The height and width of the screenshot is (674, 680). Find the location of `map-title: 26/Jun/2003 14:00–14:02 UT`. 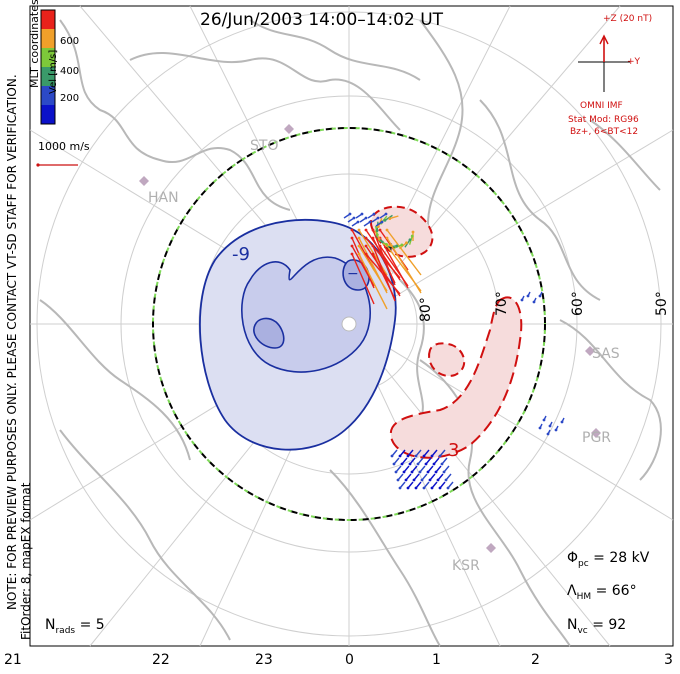

map-title: 26/Jun/2003 14:00–14:02 UT is located at coordinates (322, 20).